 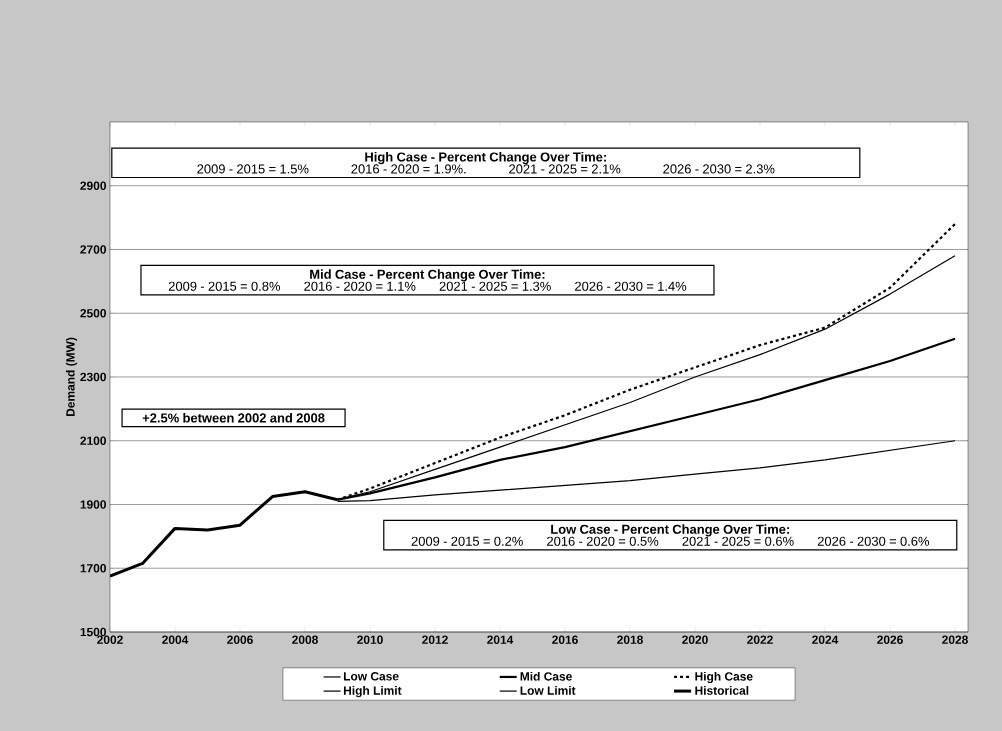 I want to click on x-tick-label: 2008, so click(x=305, y=639).